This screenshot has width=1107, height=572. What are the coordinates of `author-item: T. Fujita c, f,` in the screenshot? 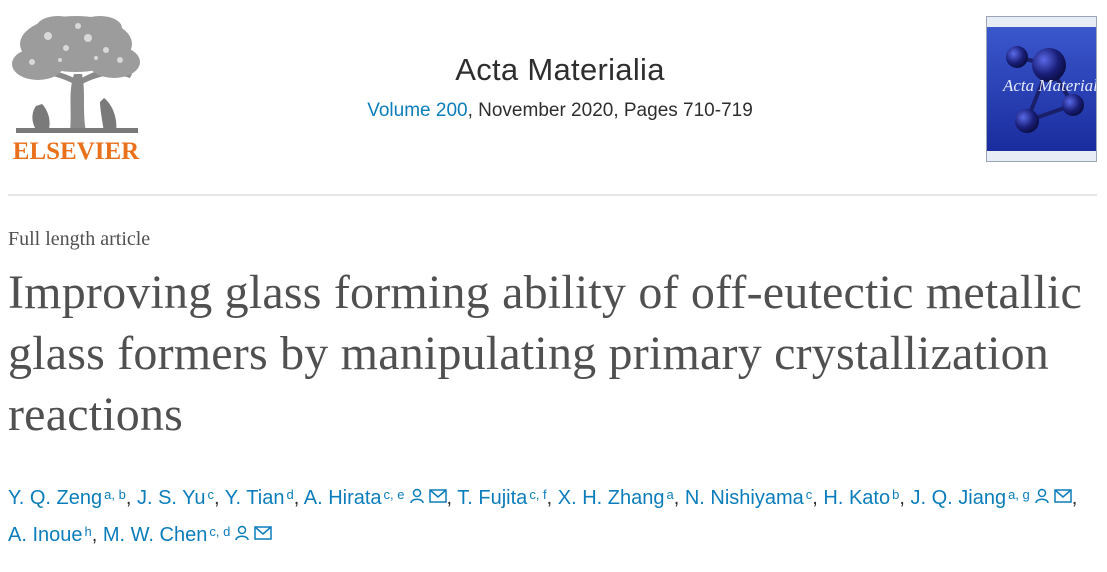 It's located at (507, 498).